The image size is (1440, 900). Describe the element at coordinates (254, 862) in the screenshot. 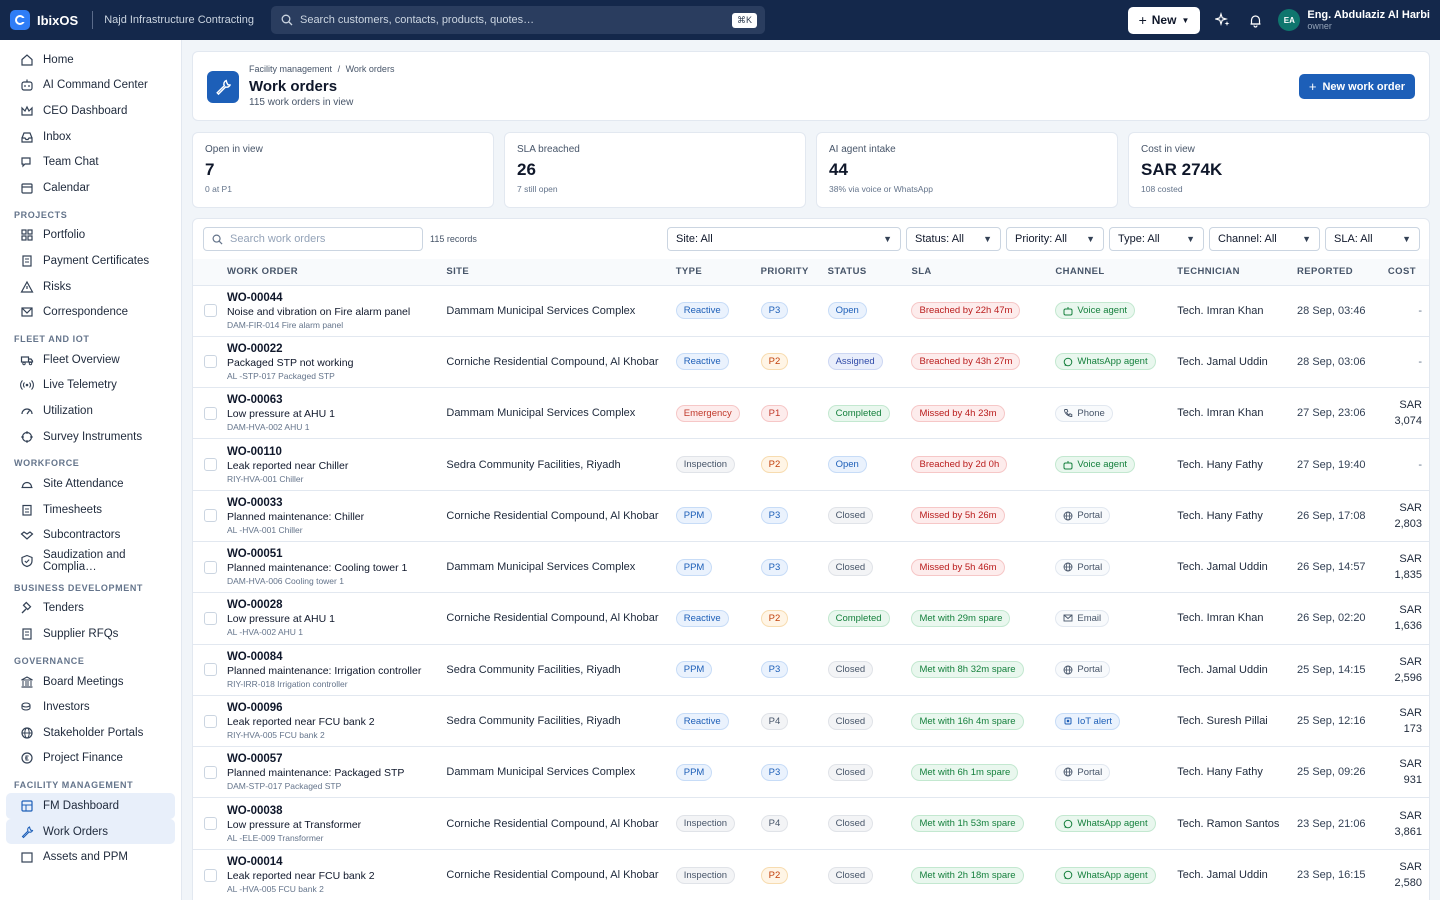

I see `work-order-id: WO-00014` at that location.